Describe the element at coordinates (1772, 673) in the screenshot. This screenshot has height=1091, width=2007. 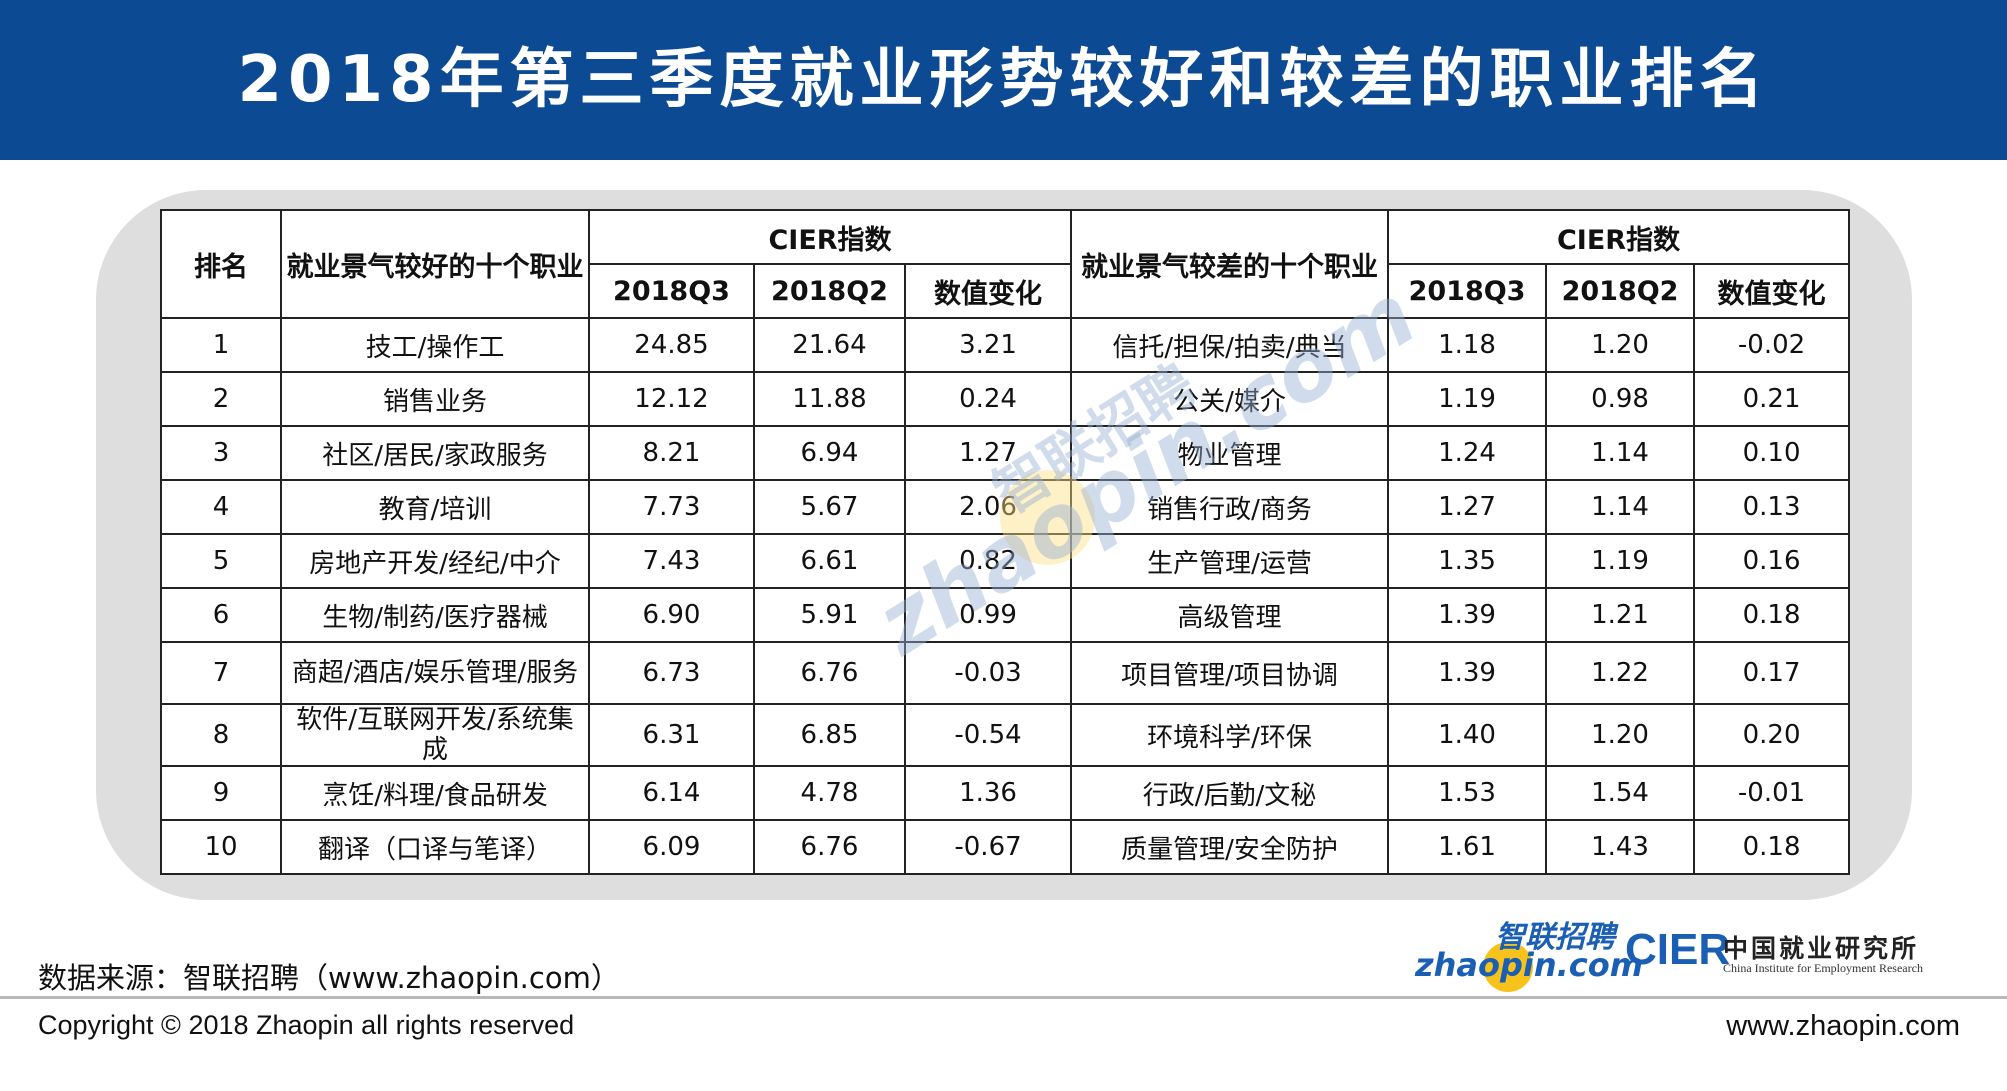
I see `bad-change-cell: 0.17` at that location.